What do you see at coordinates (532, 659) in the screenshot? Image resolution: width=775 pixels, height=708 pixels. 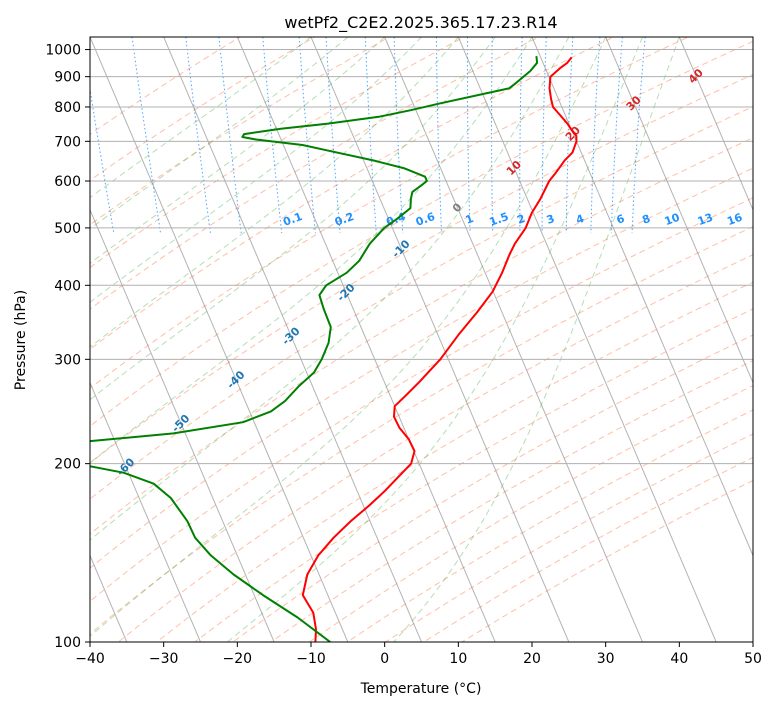 I see `x-tick-label: 20` at bounding box center [532, 659].